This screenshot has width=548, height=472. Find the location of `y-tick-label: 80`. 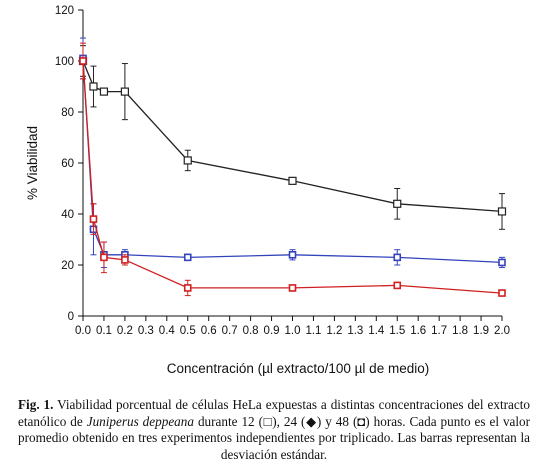

y-tick-label: 80 is located at coordinates (67, 113).